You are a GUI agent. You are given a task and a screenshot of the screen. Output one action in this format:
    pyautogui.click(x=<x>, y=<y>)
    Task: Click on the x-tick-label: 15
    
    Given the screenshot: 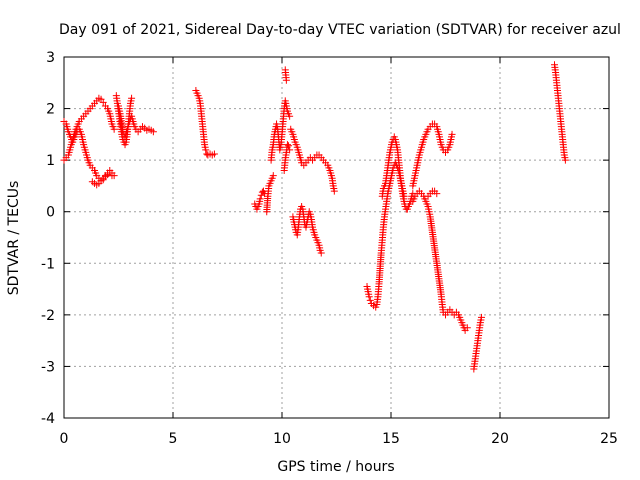 What is the action you would take?
    pyautogui.click(x=391, y=439)
    